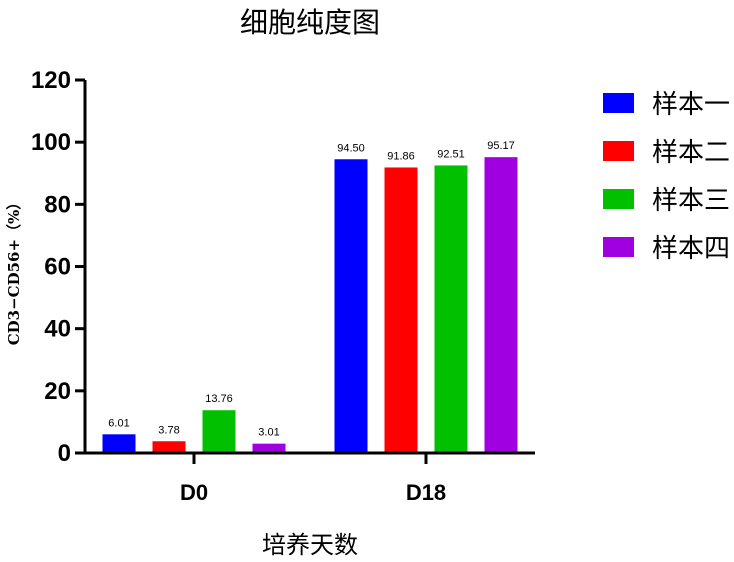 This screenshot has height=562, width=734. What do you see at coordinates (691, 153) in the screenshot?
I see `legend-label: 样本二` at bounding box center [691, 153].